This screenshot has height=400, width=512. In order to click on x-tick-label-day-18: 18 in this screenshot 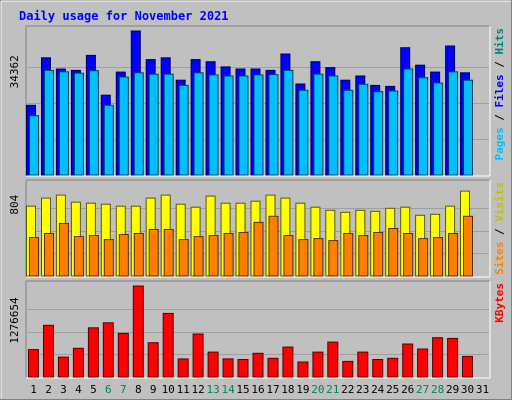, I will do `click(287, 389)`.